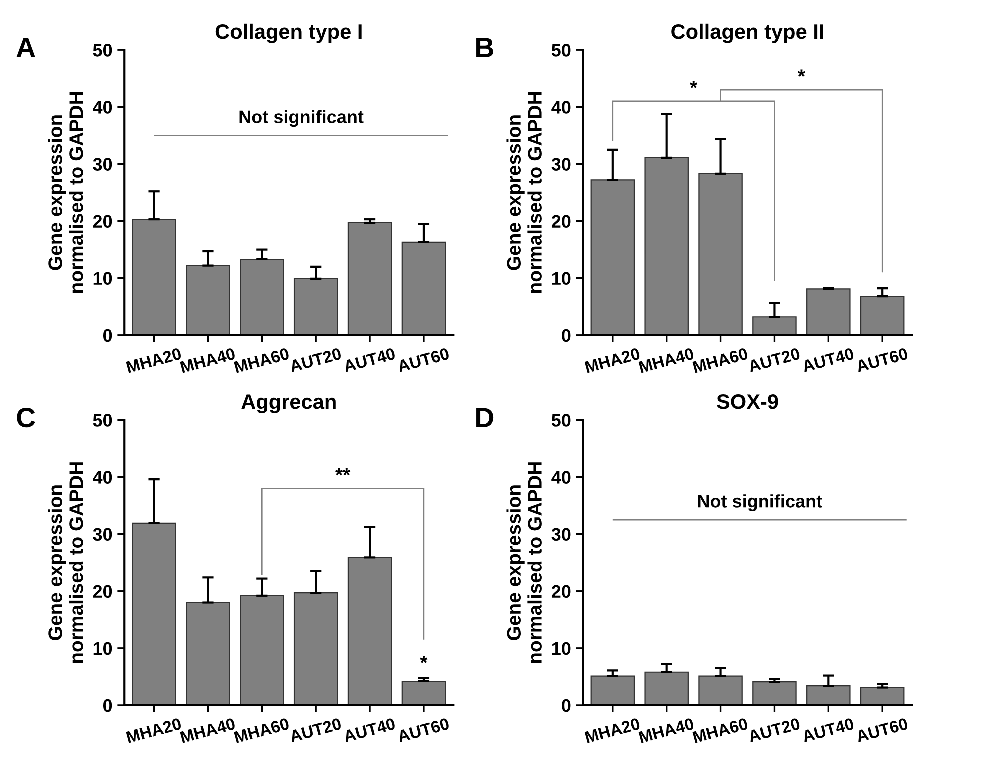 This screenshot has width=997, height=771. Describe the element at coordinates (26, 48) in the screenshot. I see `text: A` at that location.